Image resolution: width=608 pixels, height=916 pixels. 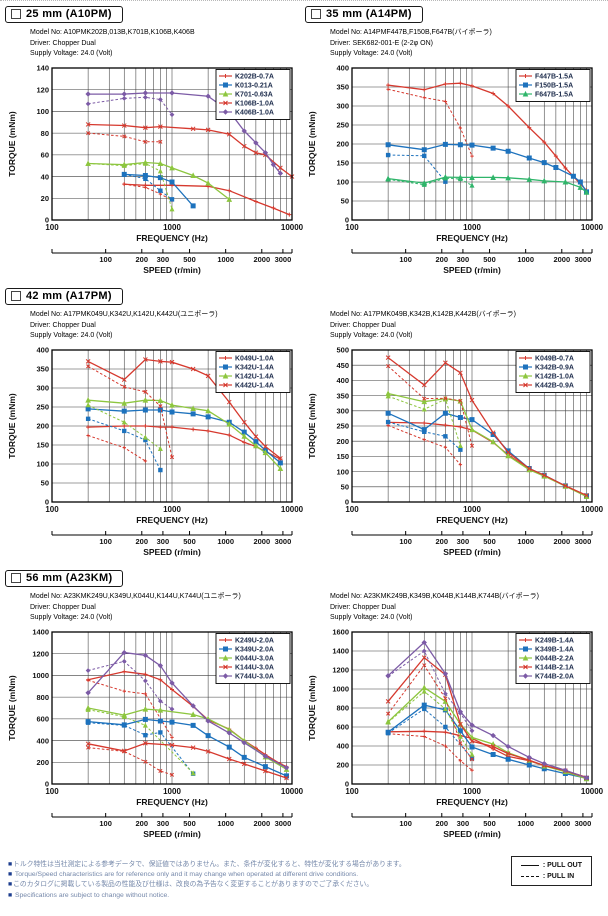 I want to click on svg-text: K342B-0.9A, so click(x=554, y=367).